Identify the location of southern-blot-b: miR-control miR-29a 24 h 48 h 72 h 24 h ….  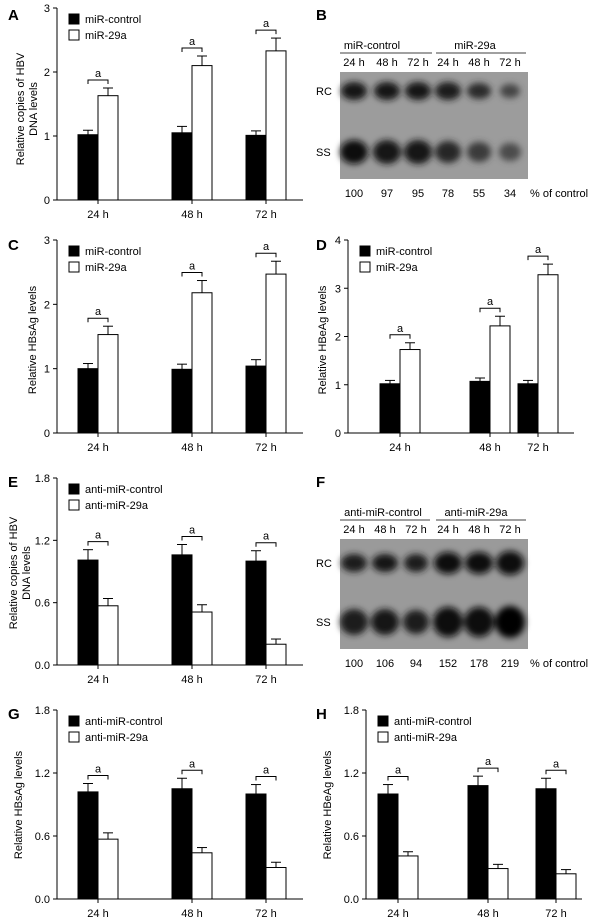
(452, 120).